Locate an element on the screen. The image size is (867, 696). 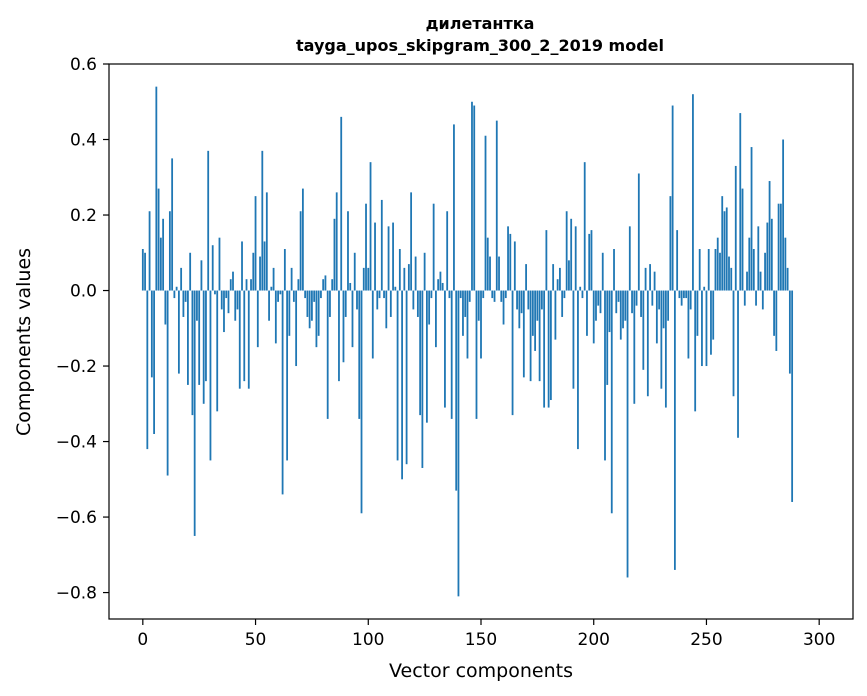
y-tick-label: 0.6 is located at coordinates (83, 65).